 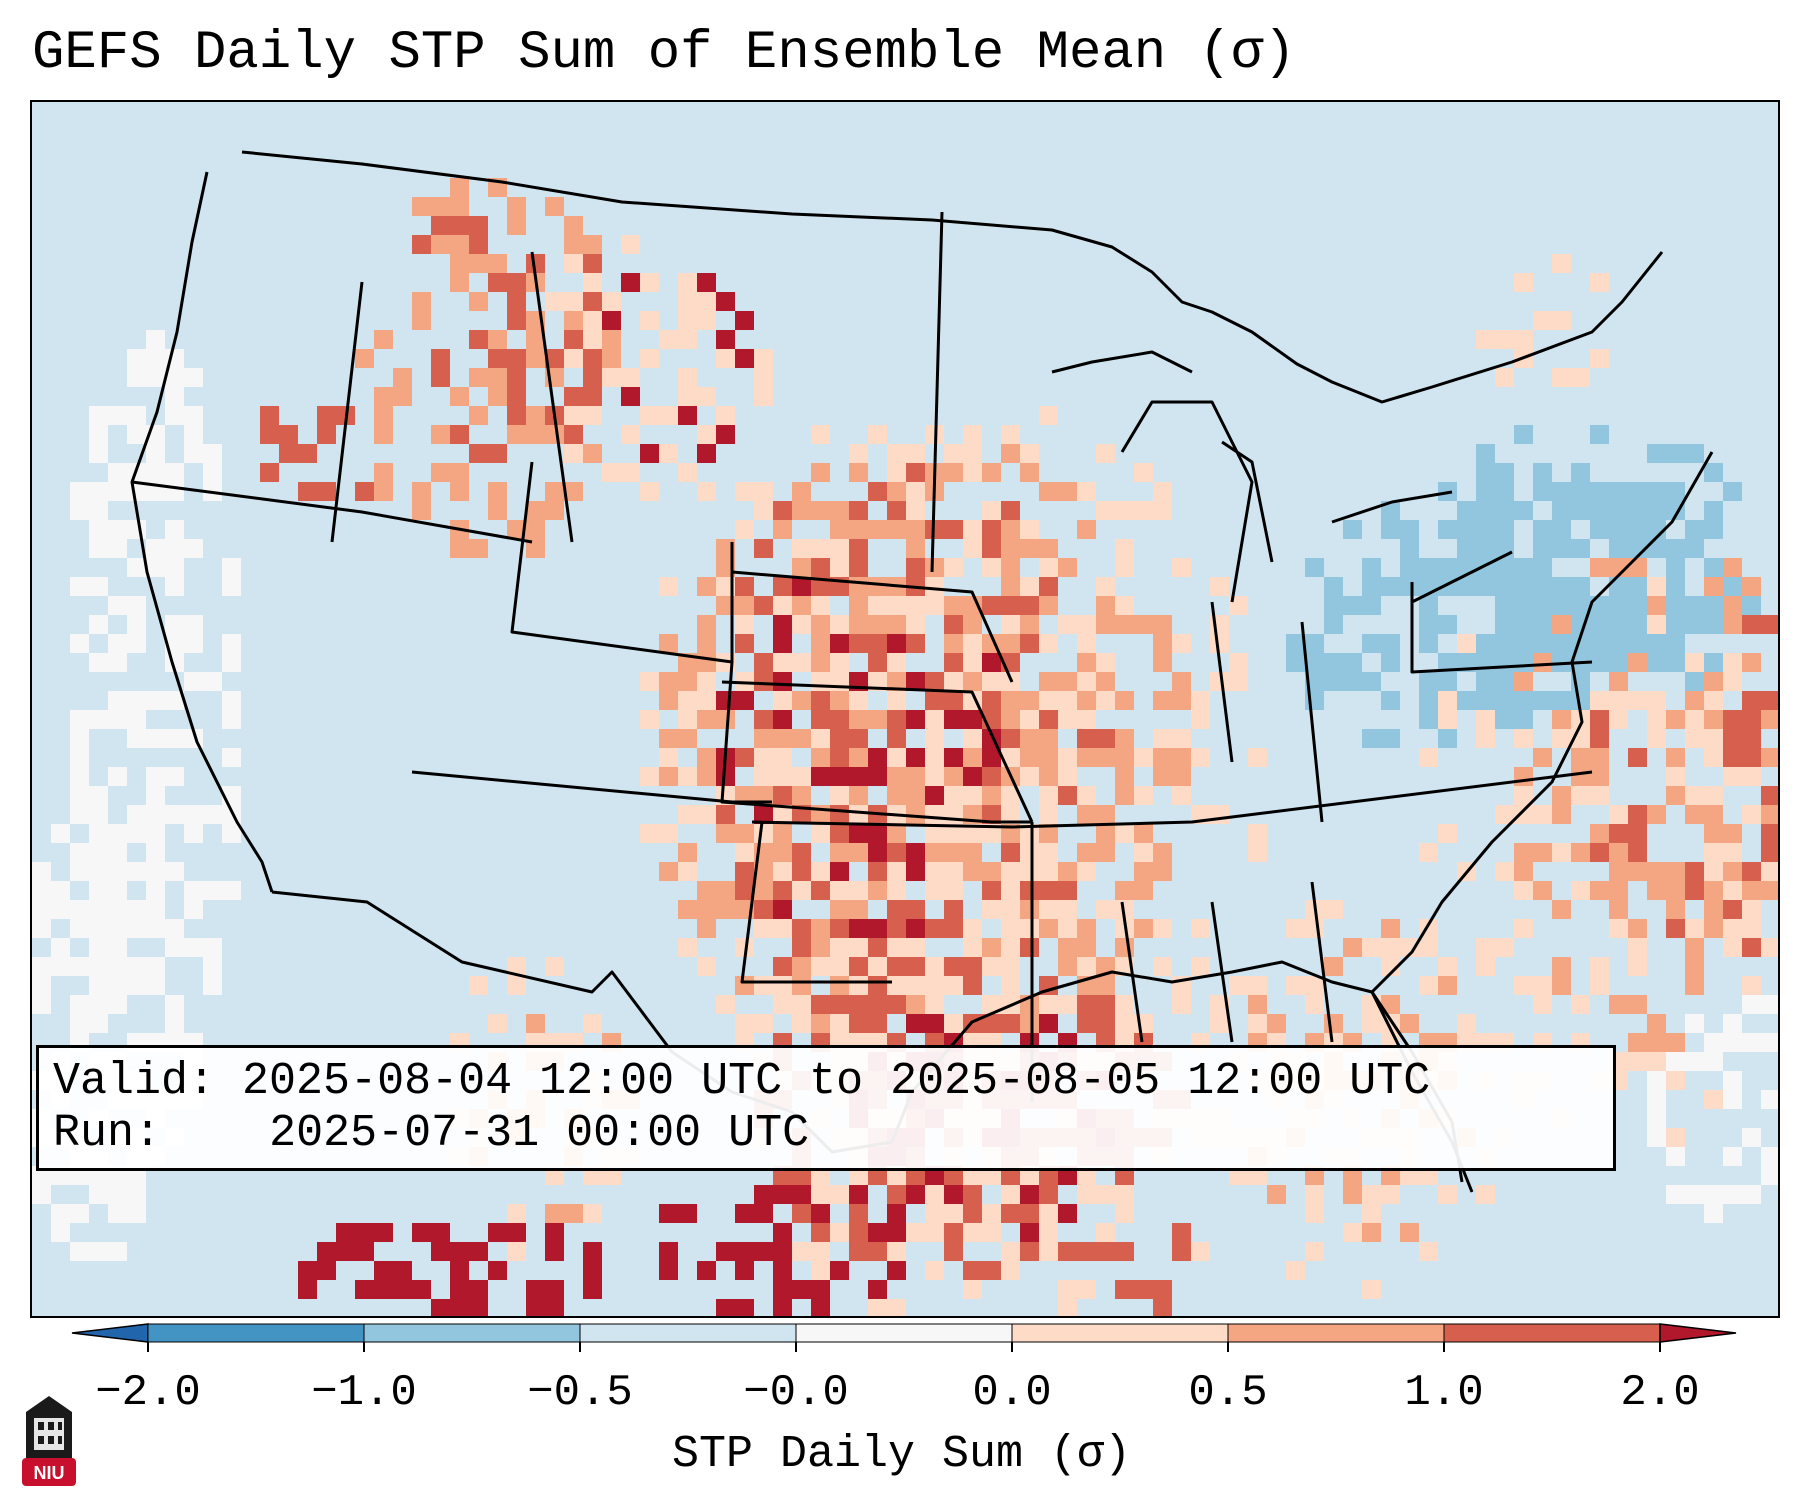 What do you see at coordinates (664, 53) in the screenshot?
I see `chart-title: GEFS Daily STP Sum of Ensemble Mean (σ)` at bounding box center [664, 53].